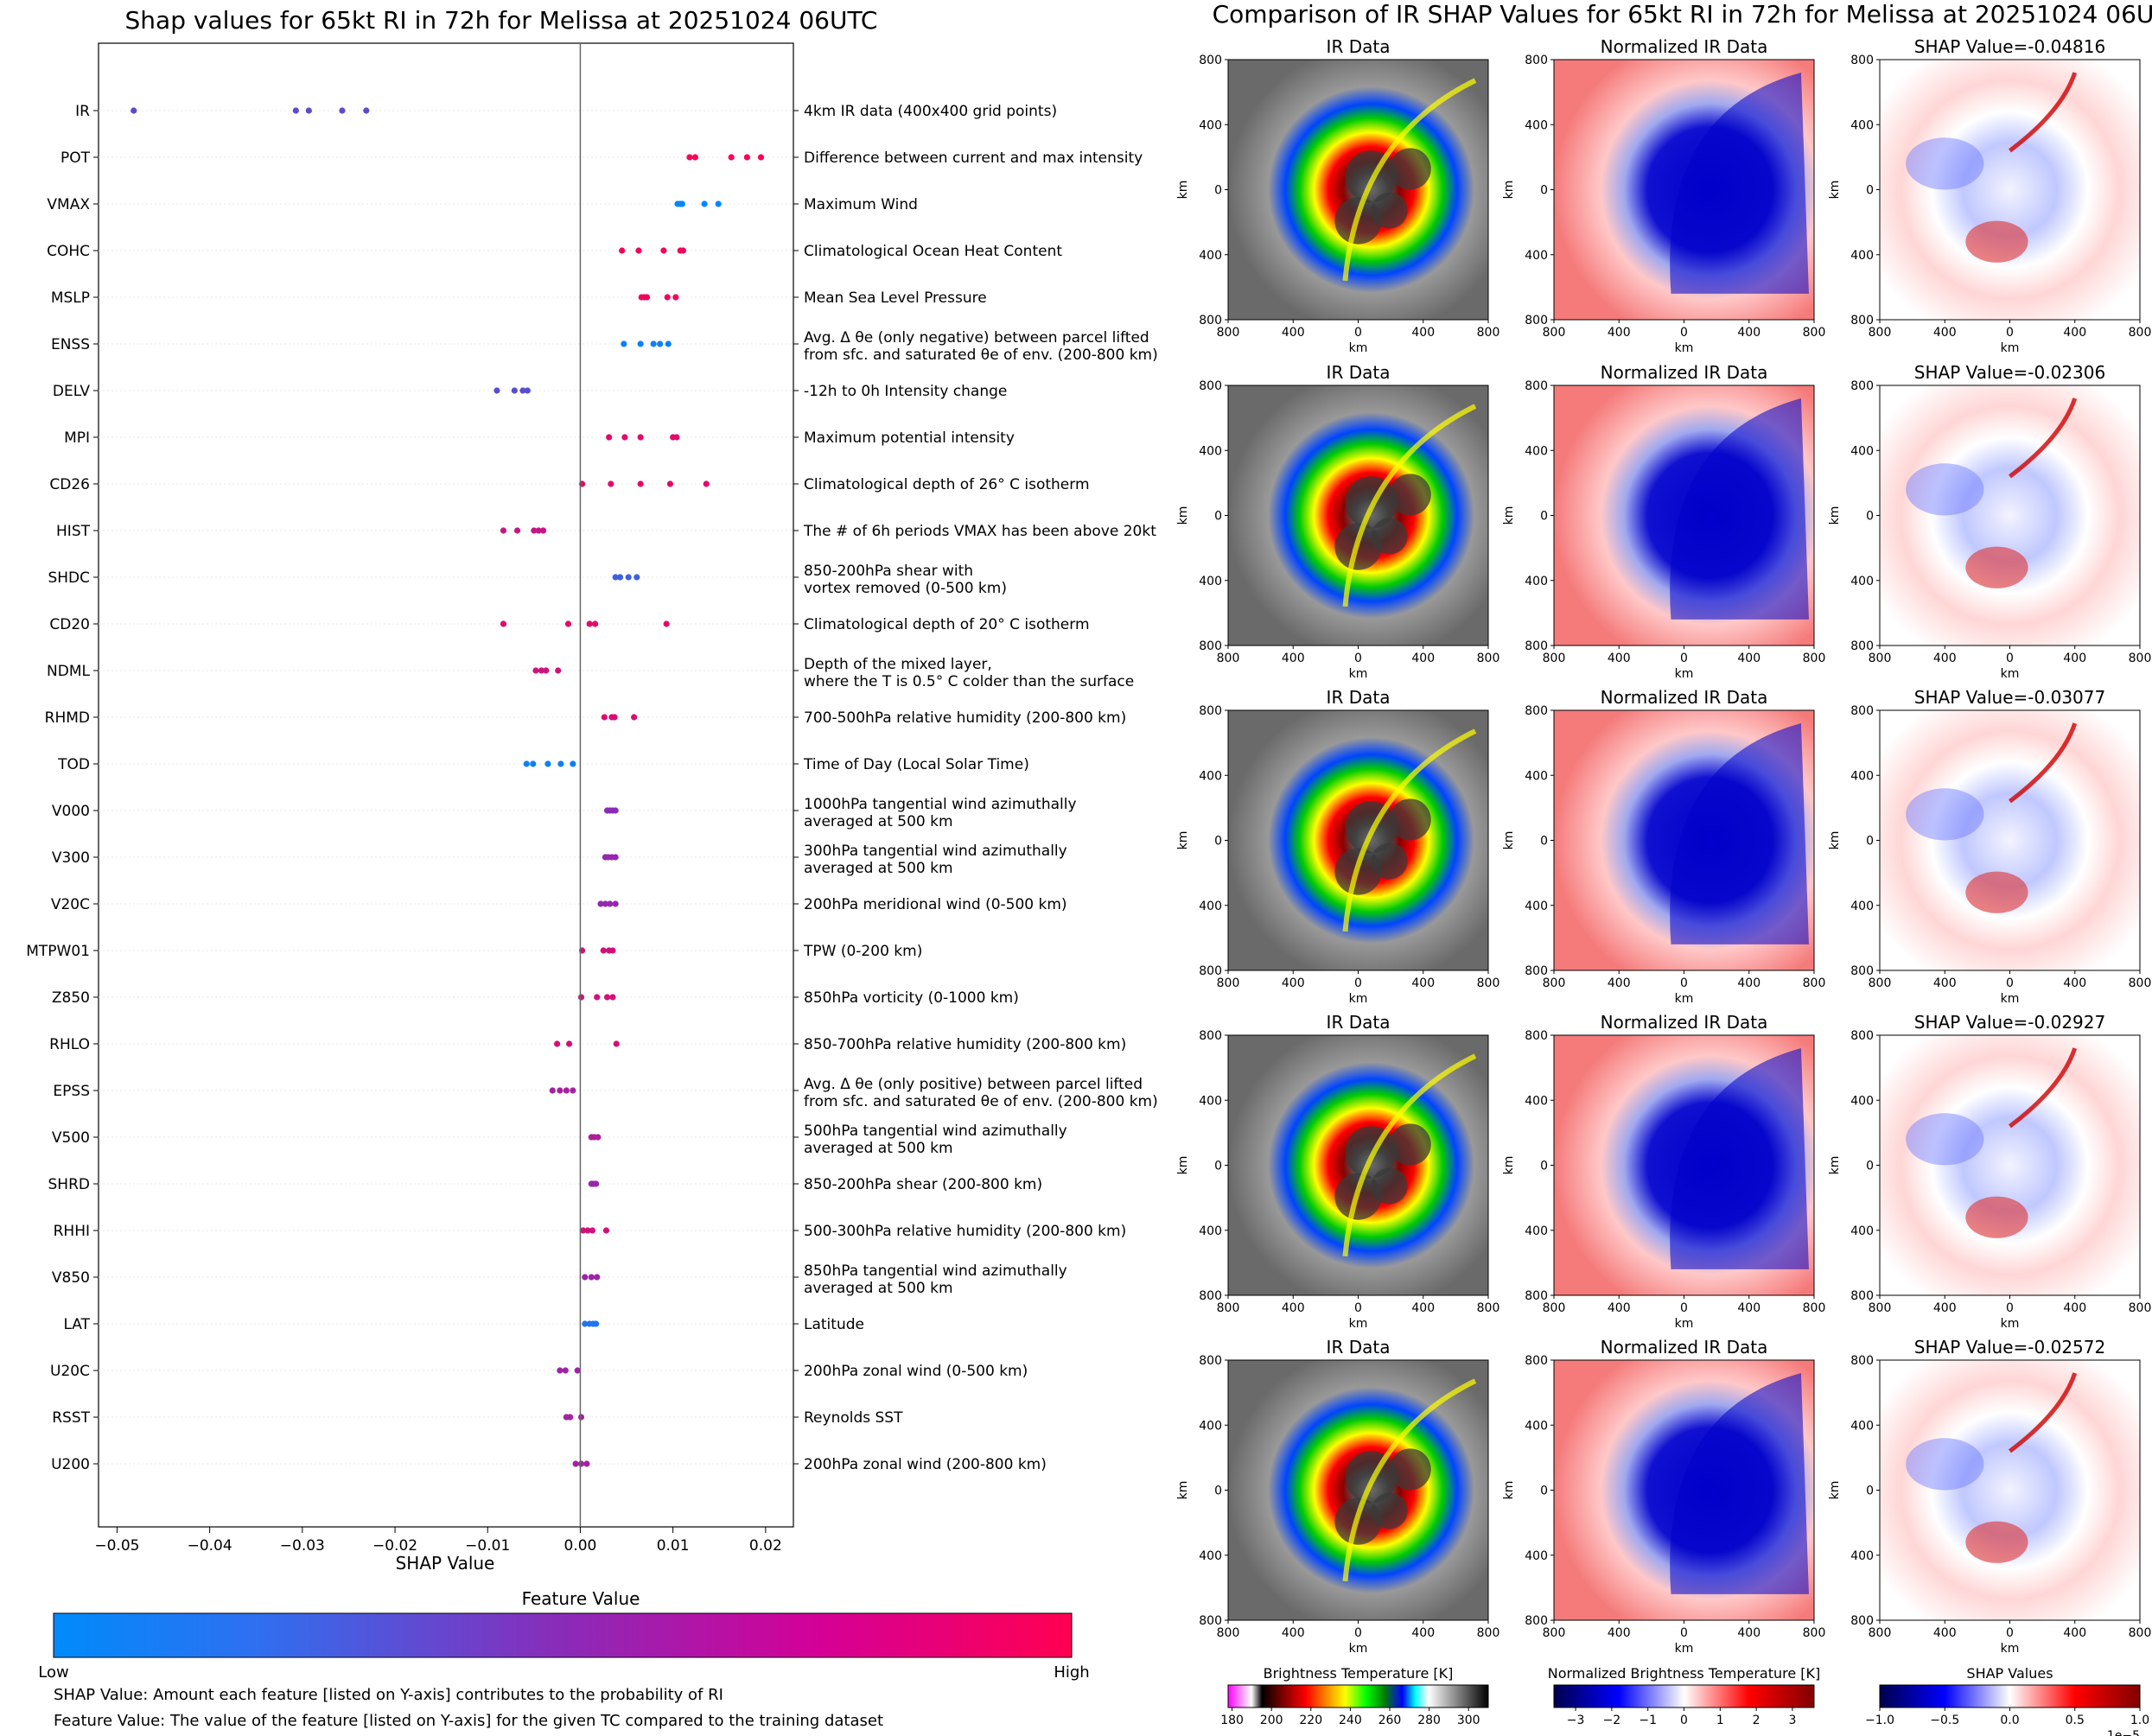  Describe the element at coordinates (73, 531) in the screenshot. I see `feature-name-hist: HIST` at that location.